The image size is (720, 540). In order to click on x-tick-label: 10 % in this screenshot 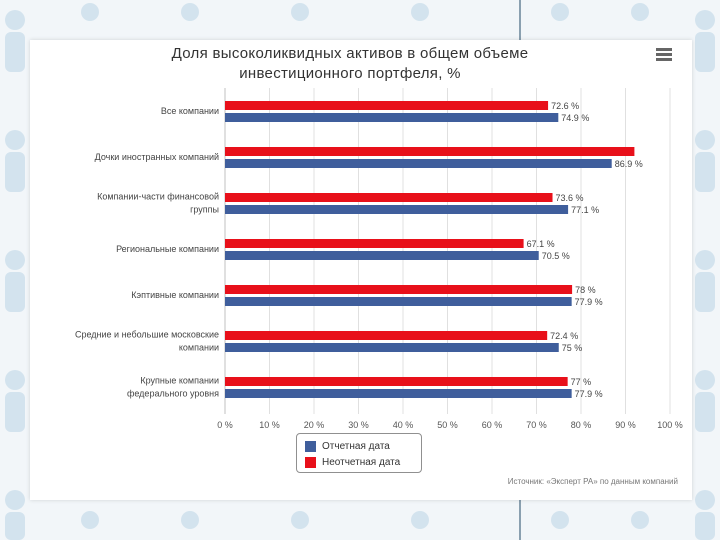, I will do `click(269, 425)`.